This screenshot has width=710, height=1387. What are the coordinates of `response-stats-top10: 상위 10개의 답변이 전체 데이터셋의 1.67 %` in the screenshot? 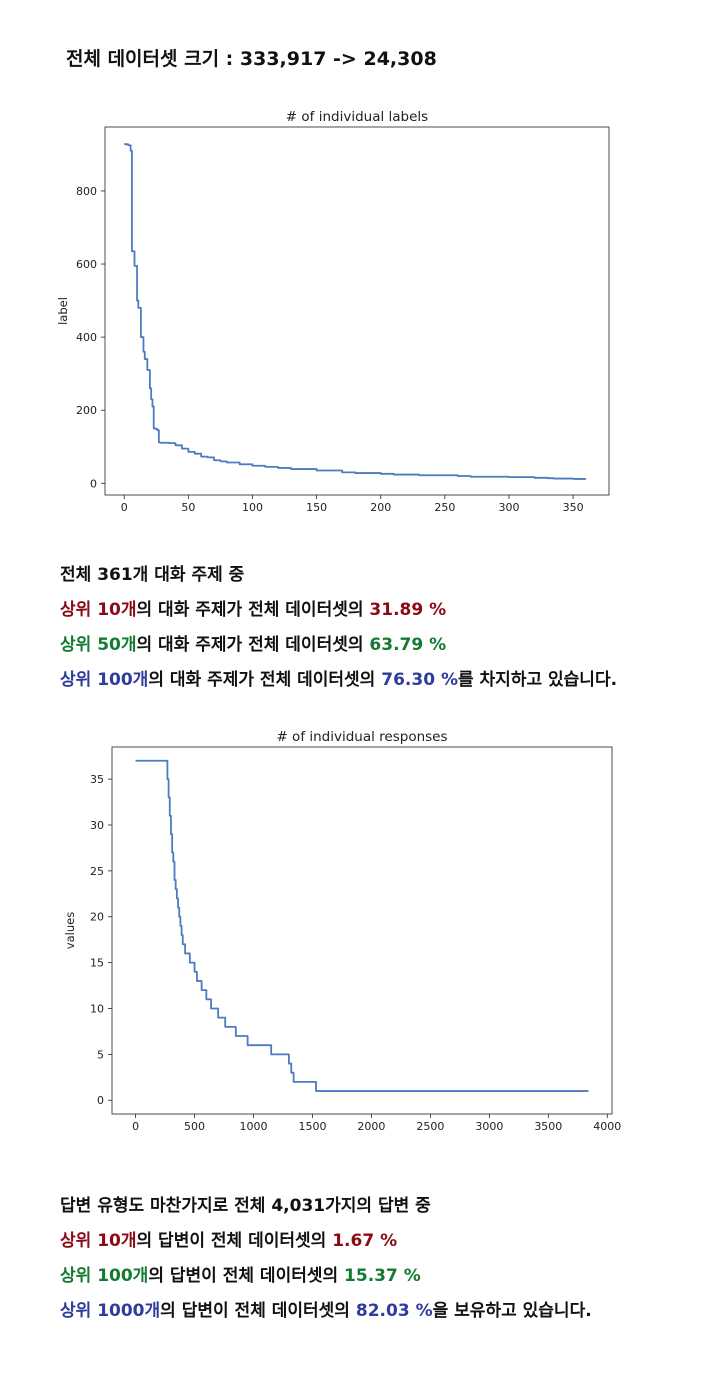 It's located at (380, 1241).